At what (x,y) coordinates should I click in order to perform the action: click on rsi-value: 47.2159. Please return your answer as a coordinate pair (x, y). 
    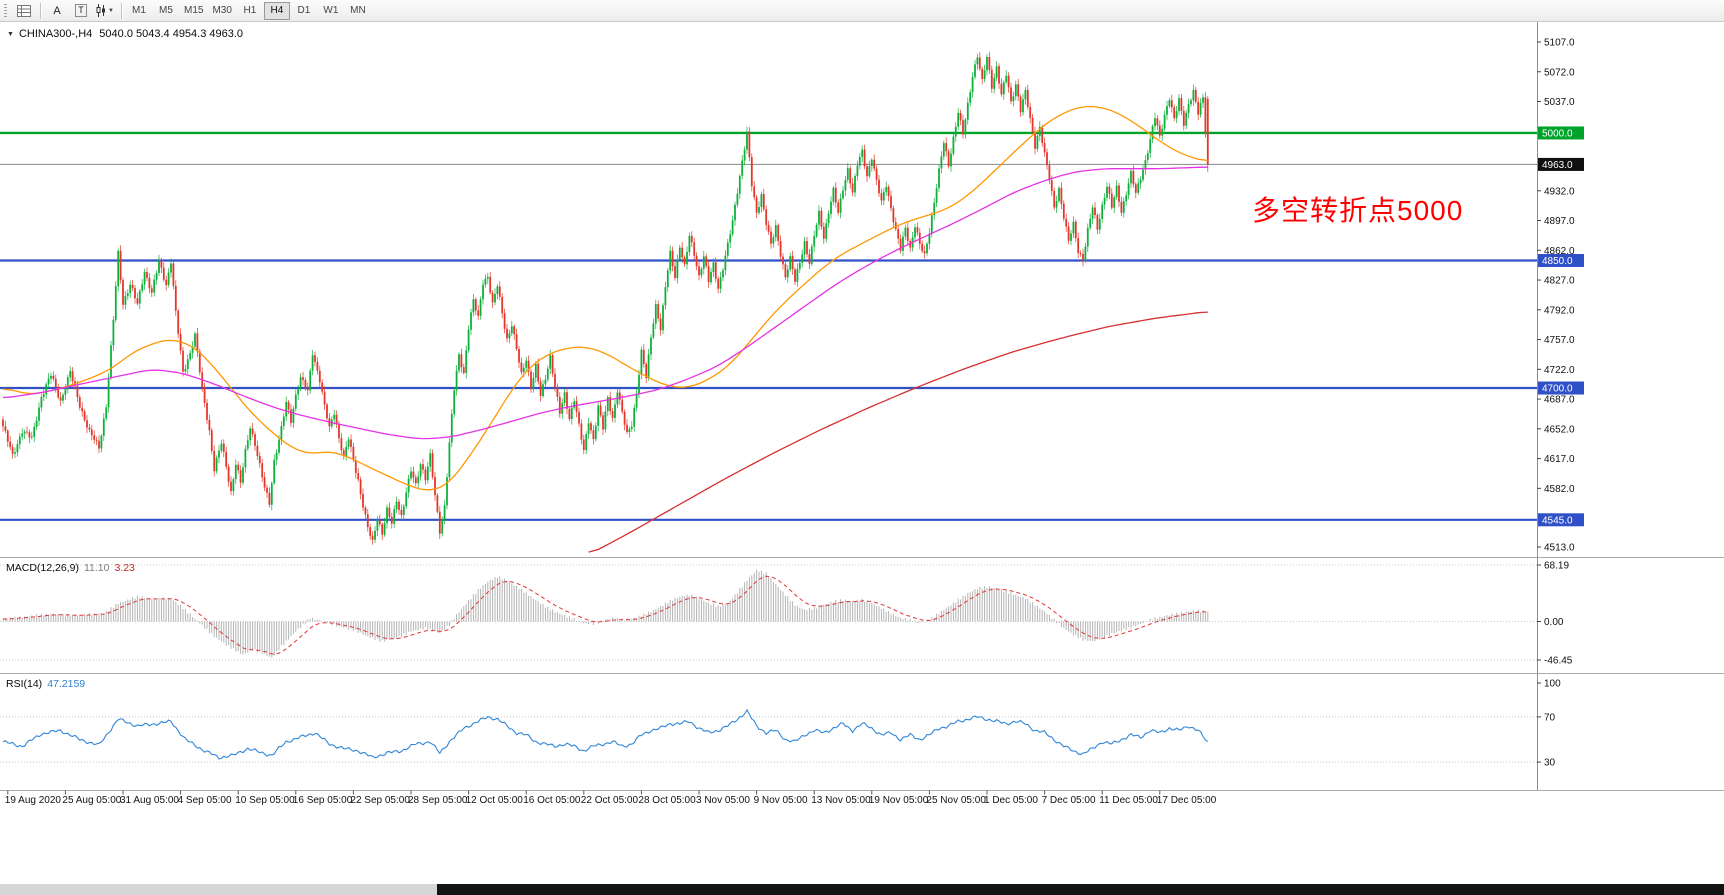
    Looking at the image, I should click on (66, 684).